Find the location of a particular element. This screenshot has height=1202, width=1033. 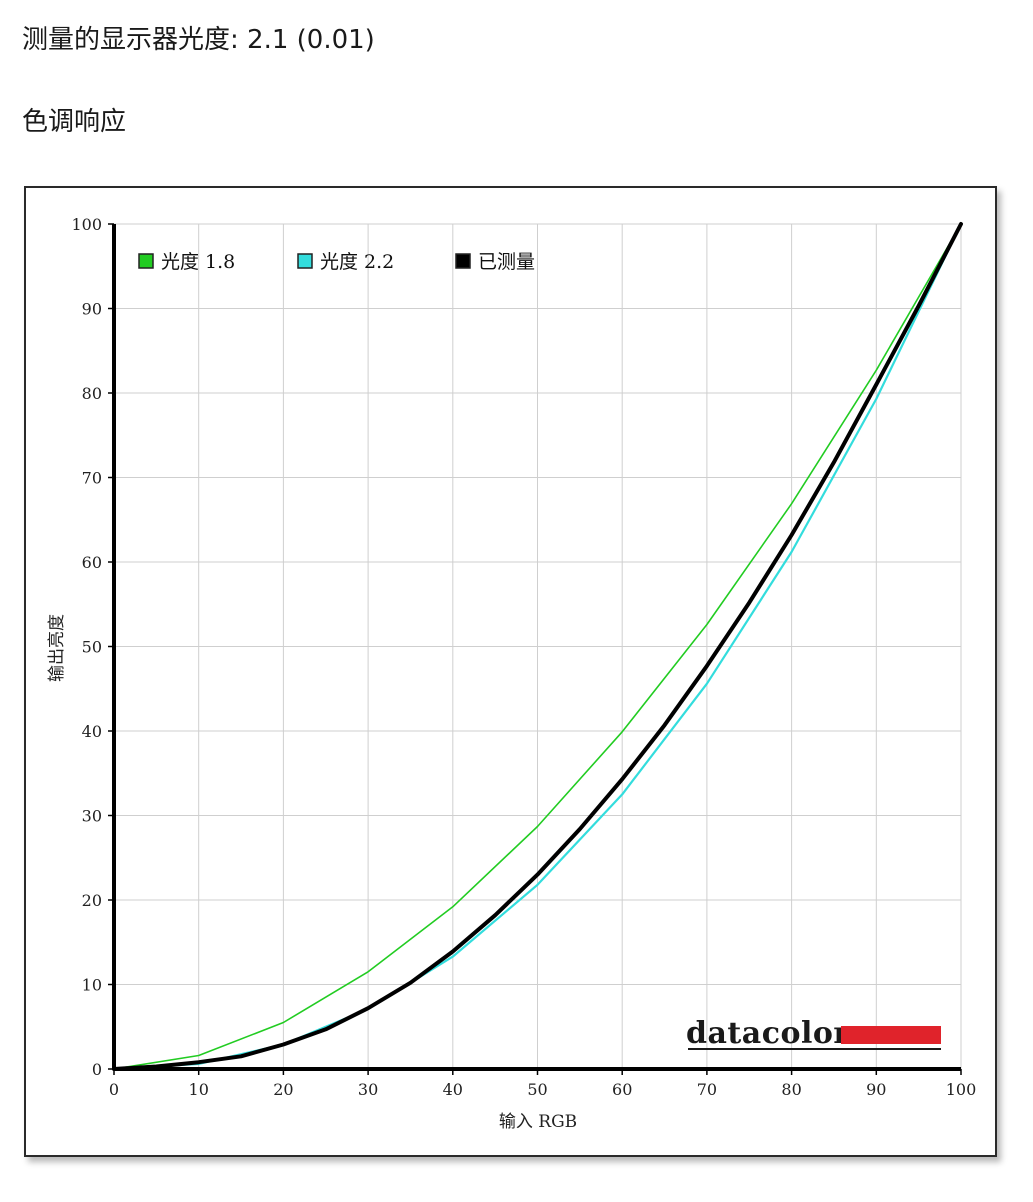

y-tick-label-70: 70 is located at coordinates (92, 478).